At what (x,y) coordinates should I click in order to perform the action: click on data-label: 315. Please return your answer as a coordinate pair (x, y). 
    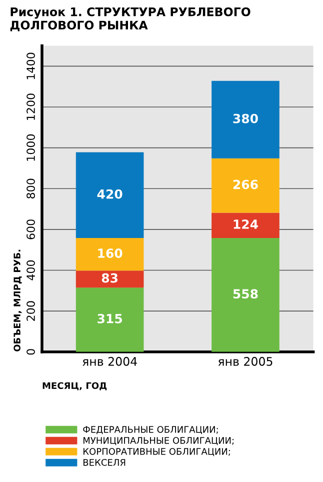
    Looking at the image, I should click on (110, 319).